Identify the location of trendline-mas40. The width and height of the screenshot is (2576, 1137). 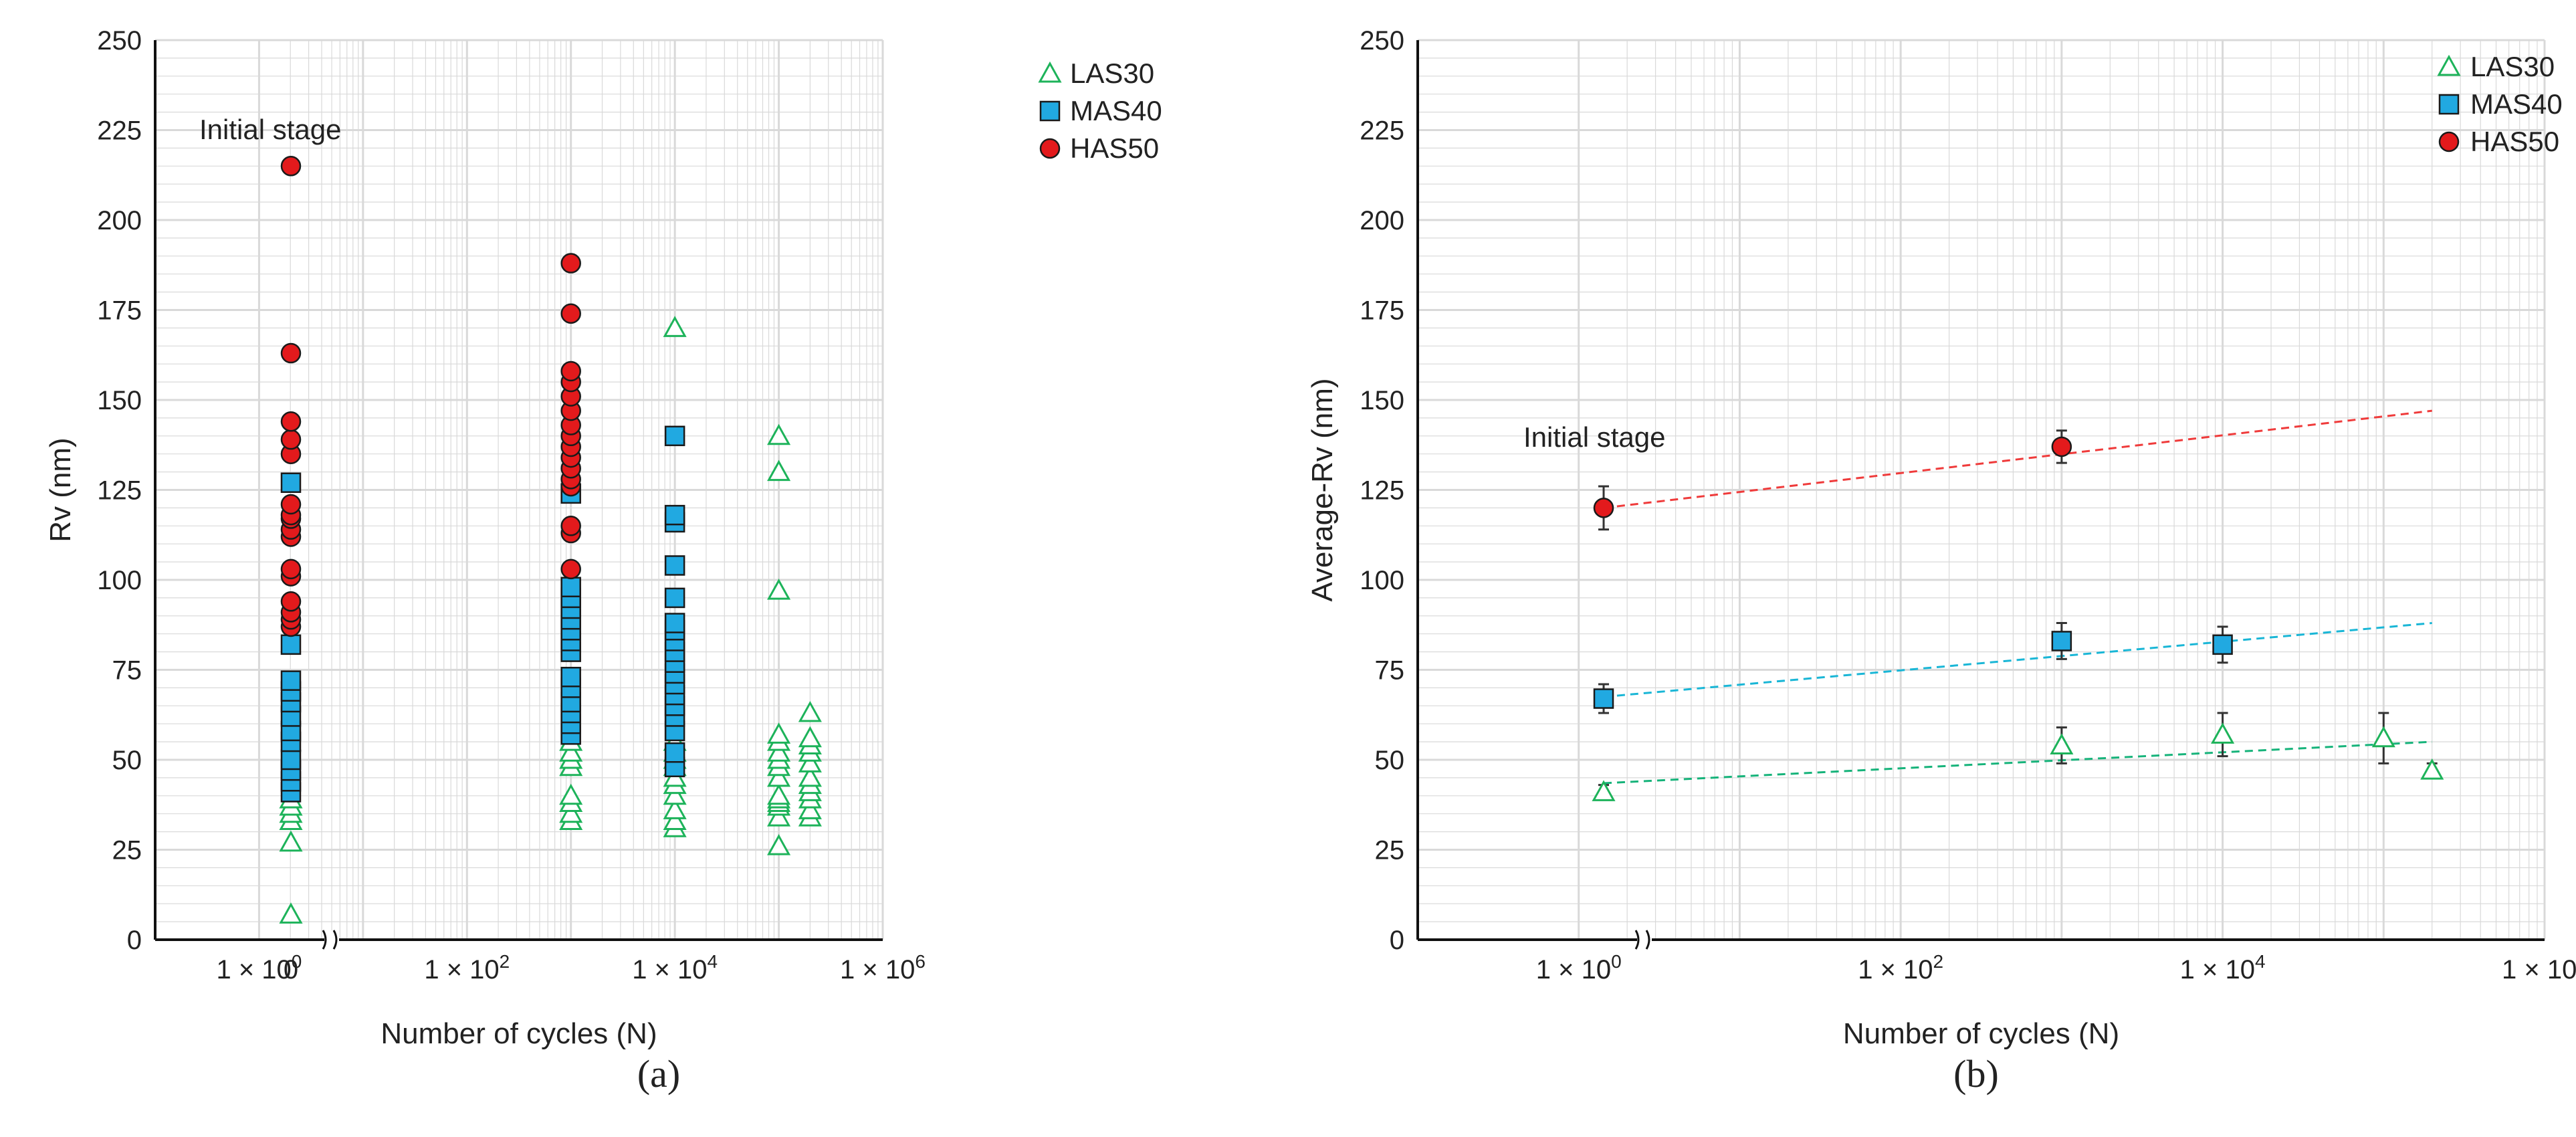
(2017, 660).